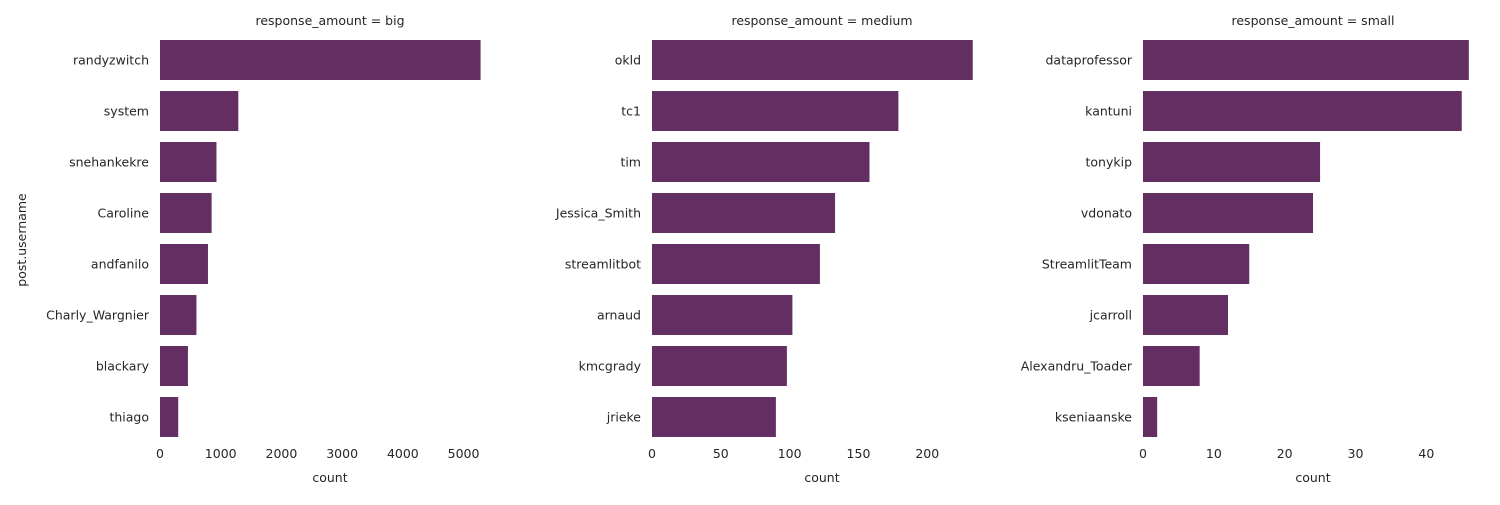 The height and width of the screenshot is (505, 1500). I want to click on panel-title: response_amount = big, so click(329, 20).